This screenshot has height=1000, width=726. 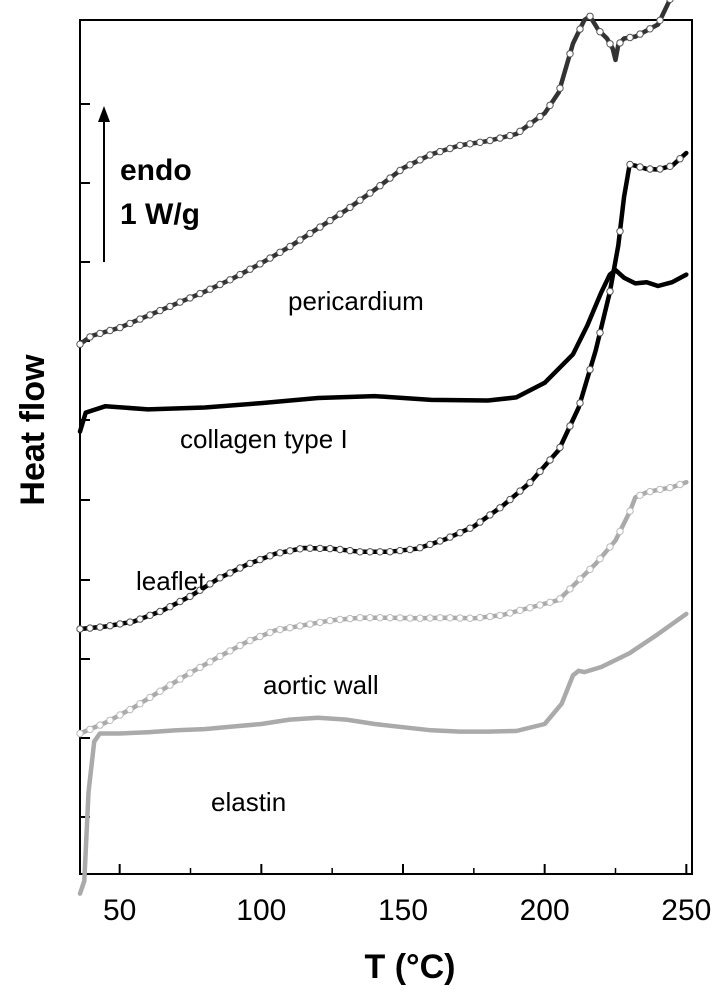 What do you see at coordinates (171, 581) in the screenshot?
I see `series-label-leaflet: leaflet` at bounding box center [171, 581].